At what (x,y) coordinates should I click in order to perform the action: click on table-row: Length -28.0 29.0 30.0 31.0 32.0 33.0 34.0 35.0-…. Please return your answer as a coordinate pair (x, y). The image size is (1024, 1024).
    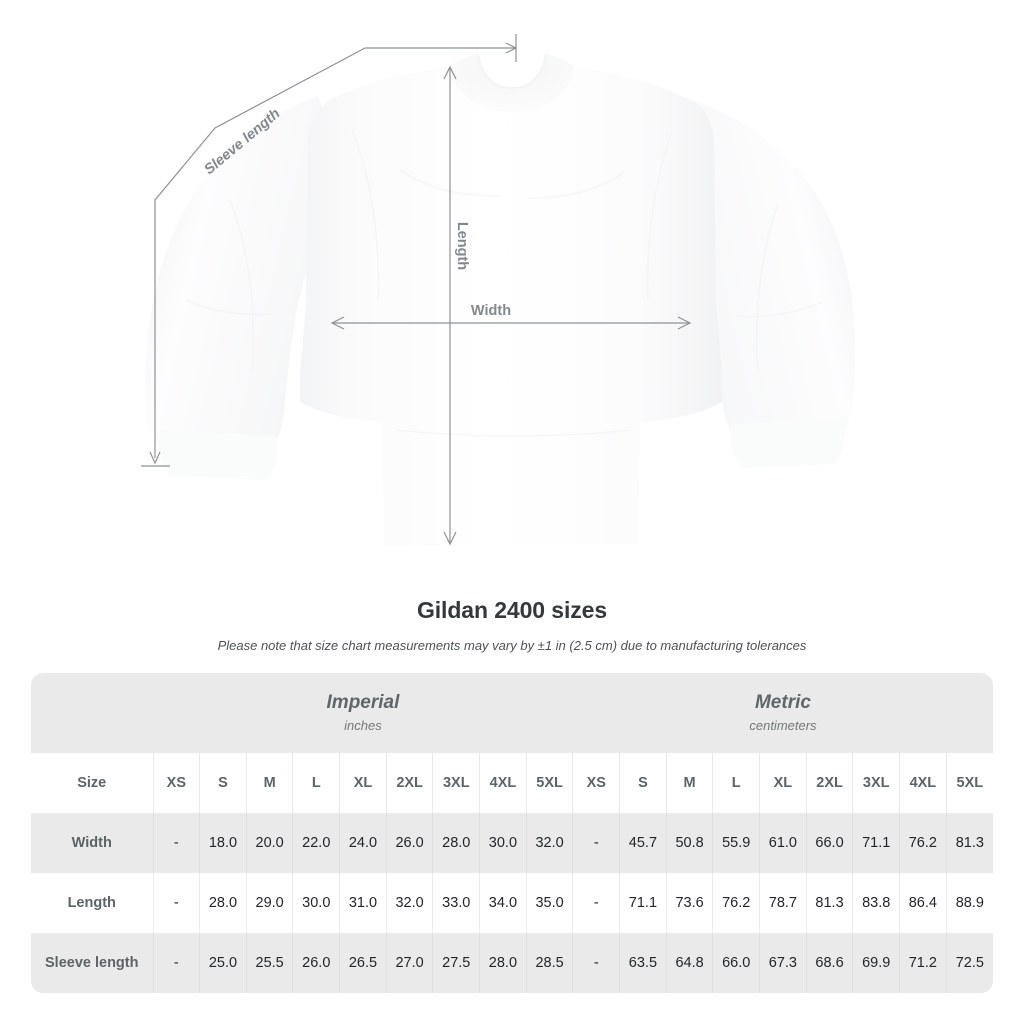
    Looking at the image, I should click on (512, 903).